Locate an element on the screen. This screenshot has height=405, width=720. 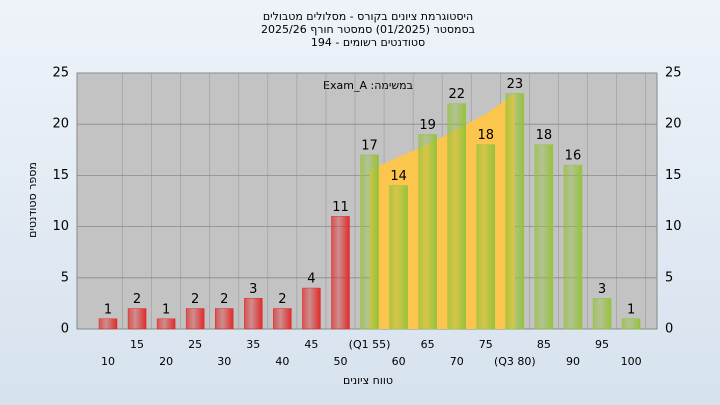
x-tick-label: 75 is located at coordinates (486, 344).